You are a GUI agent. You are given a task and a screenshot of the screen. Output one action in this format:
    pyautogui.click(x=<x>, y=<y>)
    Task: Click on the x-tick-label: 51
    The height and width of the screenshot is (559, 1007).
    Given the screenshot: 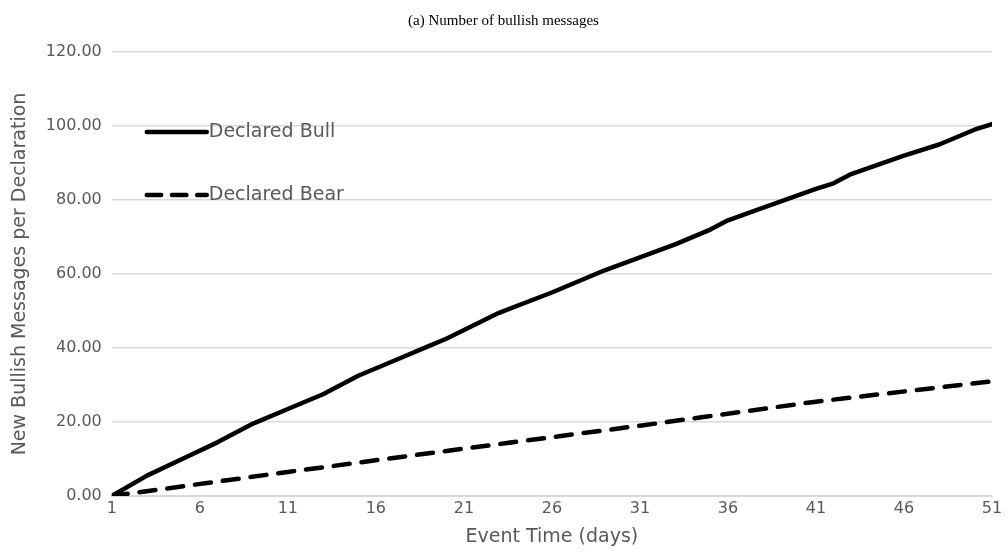 What is the action you would take?
    pyautogui.click(x=992, y=507)
    